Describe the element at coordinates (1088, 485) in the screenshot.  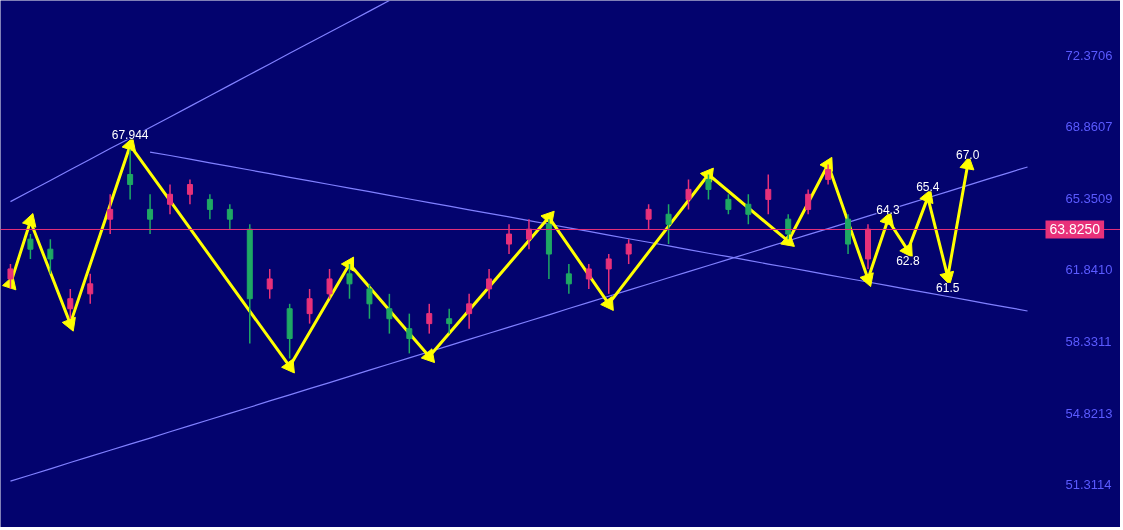
I see `y-tick-label: 51.3114` at that location.